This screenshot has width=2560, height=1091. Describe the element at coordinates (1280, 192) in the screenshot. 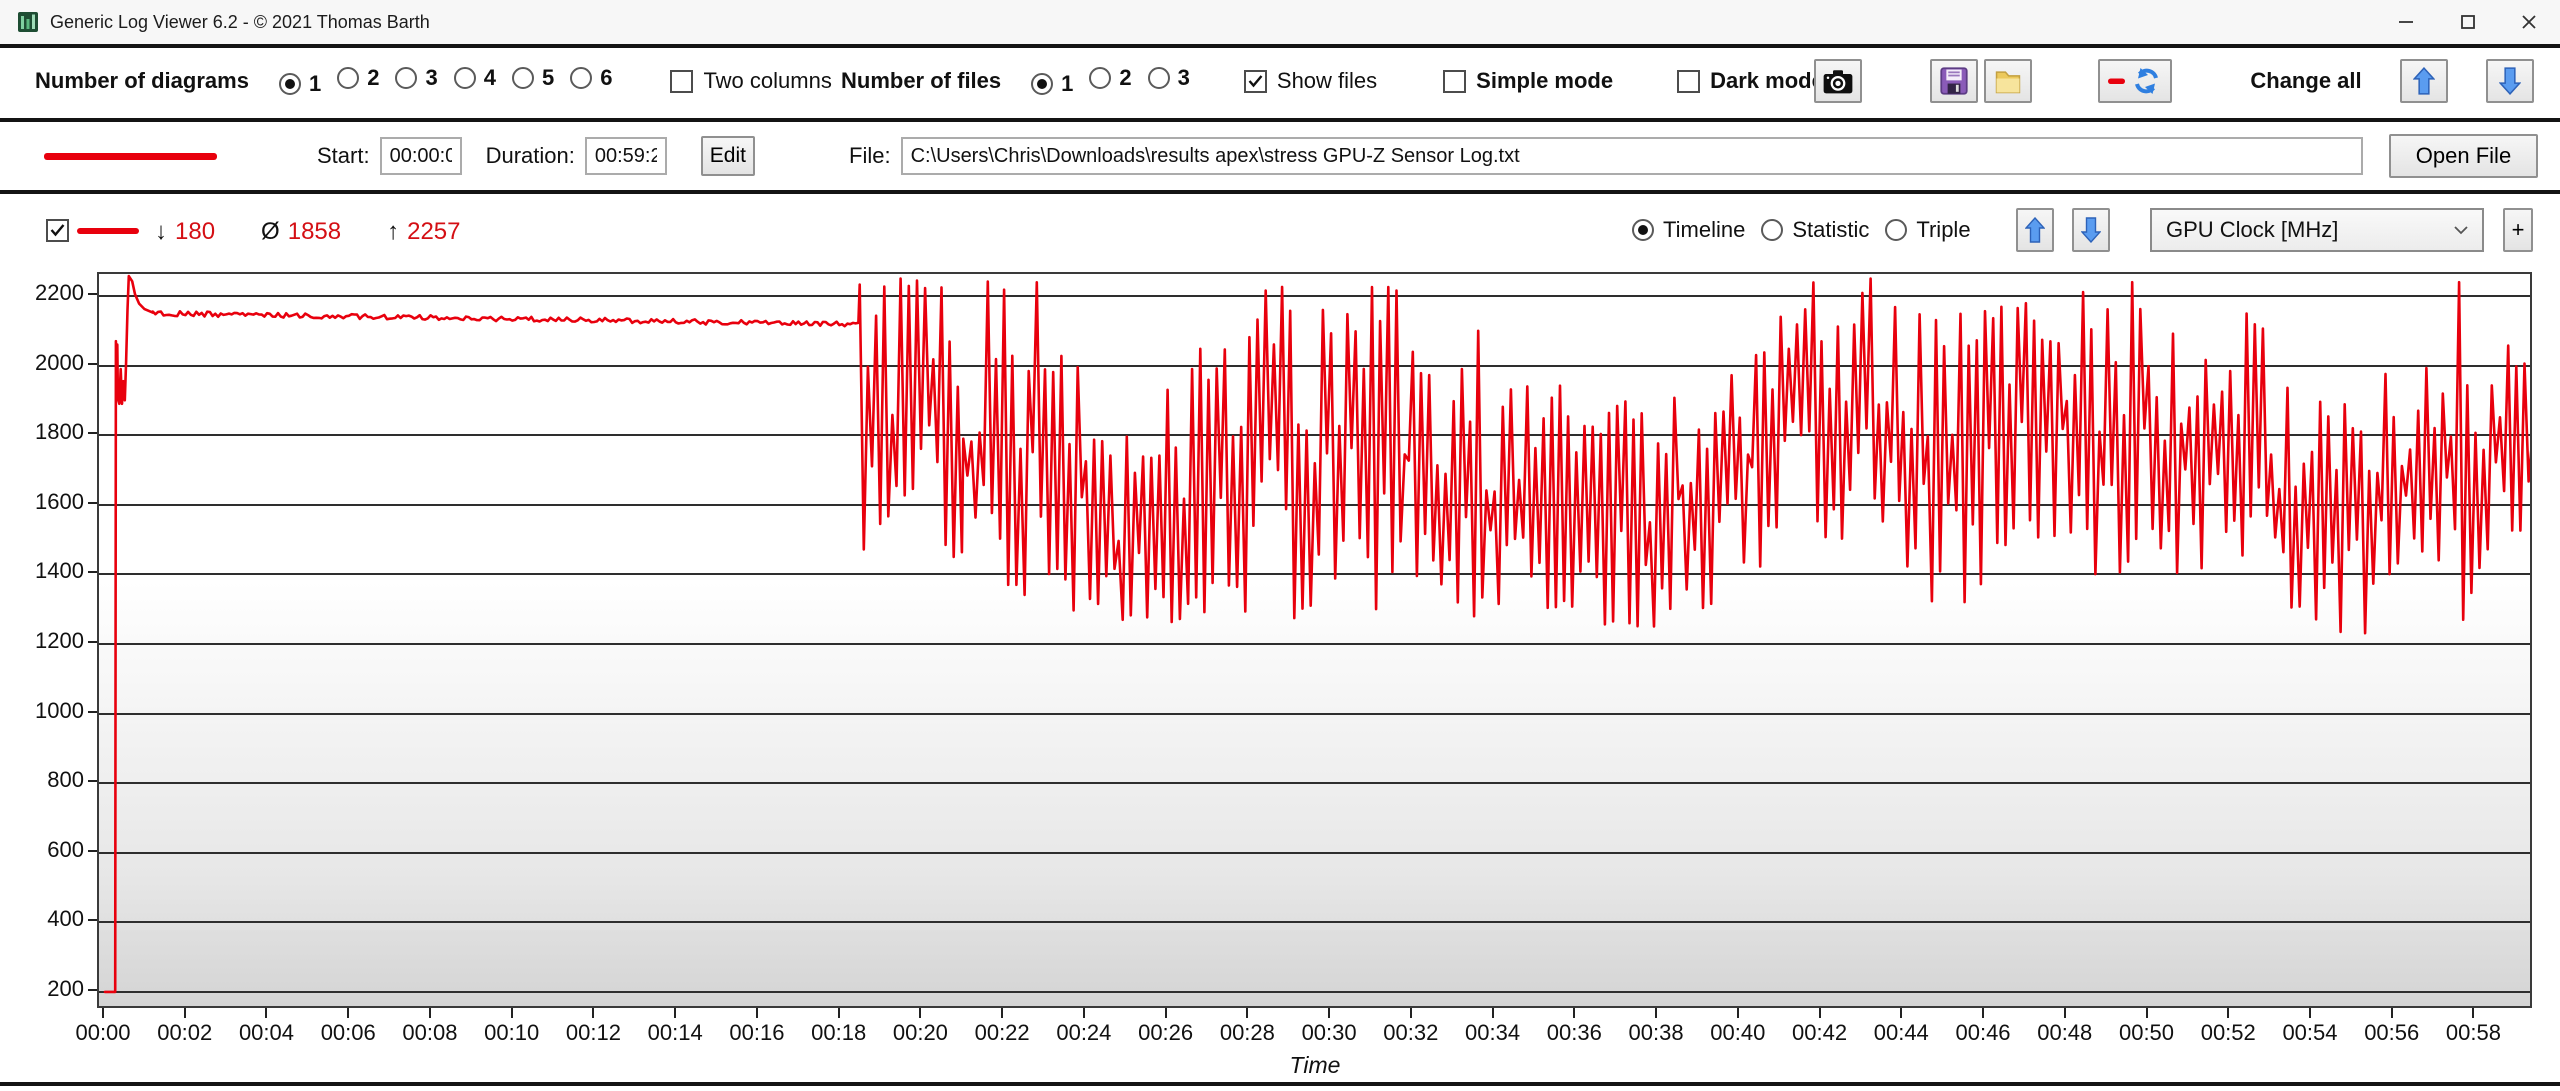

I see `separator-line` at that location.